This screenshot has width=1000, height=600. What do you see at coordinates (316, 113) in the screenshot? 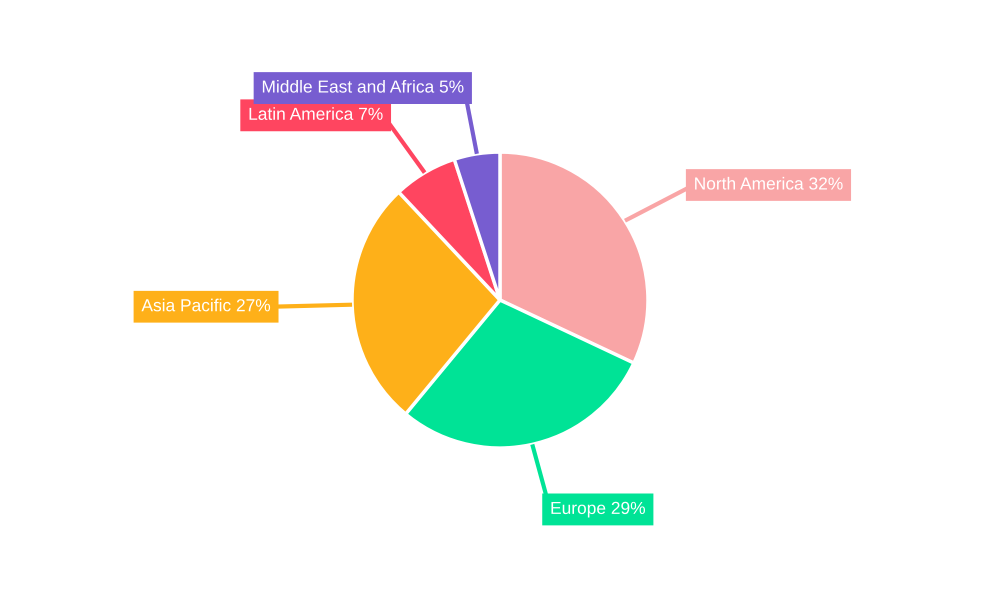
I see `slice-label: Latin America 7%` at bounding box center [316, 113].